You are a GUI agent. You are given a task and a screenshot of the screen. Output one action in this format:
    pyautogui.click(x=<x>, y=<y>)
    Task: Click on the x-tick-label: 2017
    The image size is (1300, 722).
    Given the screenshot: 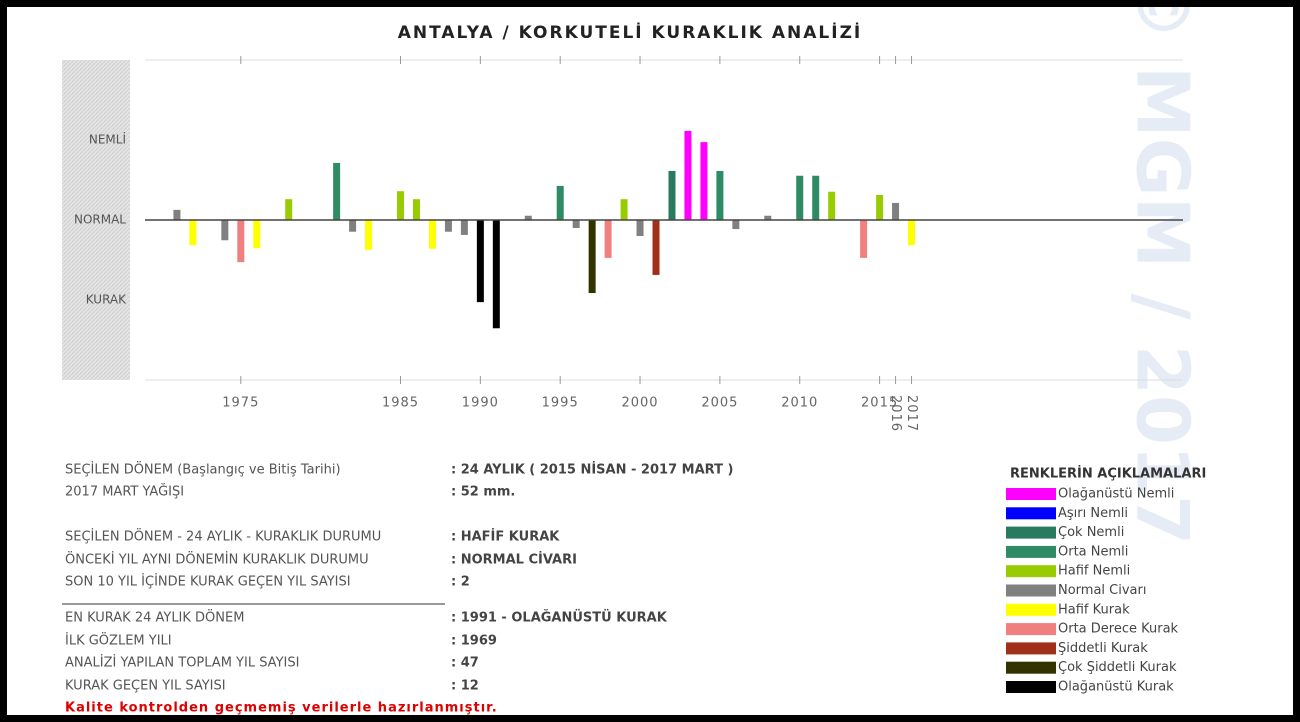 What is the action you would take?
    pyautogui.click(x=911, y=413)
    